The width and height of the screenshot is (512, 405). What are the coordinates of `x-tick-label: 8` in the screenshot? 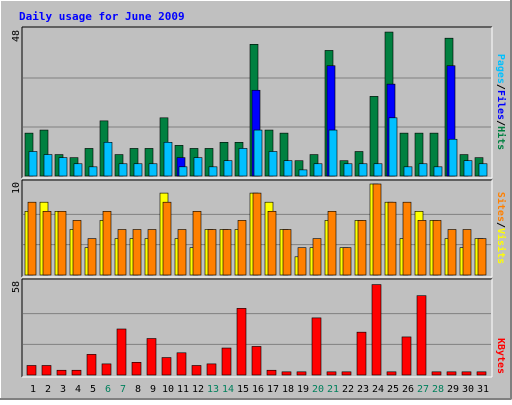 It's located at (138, 389).